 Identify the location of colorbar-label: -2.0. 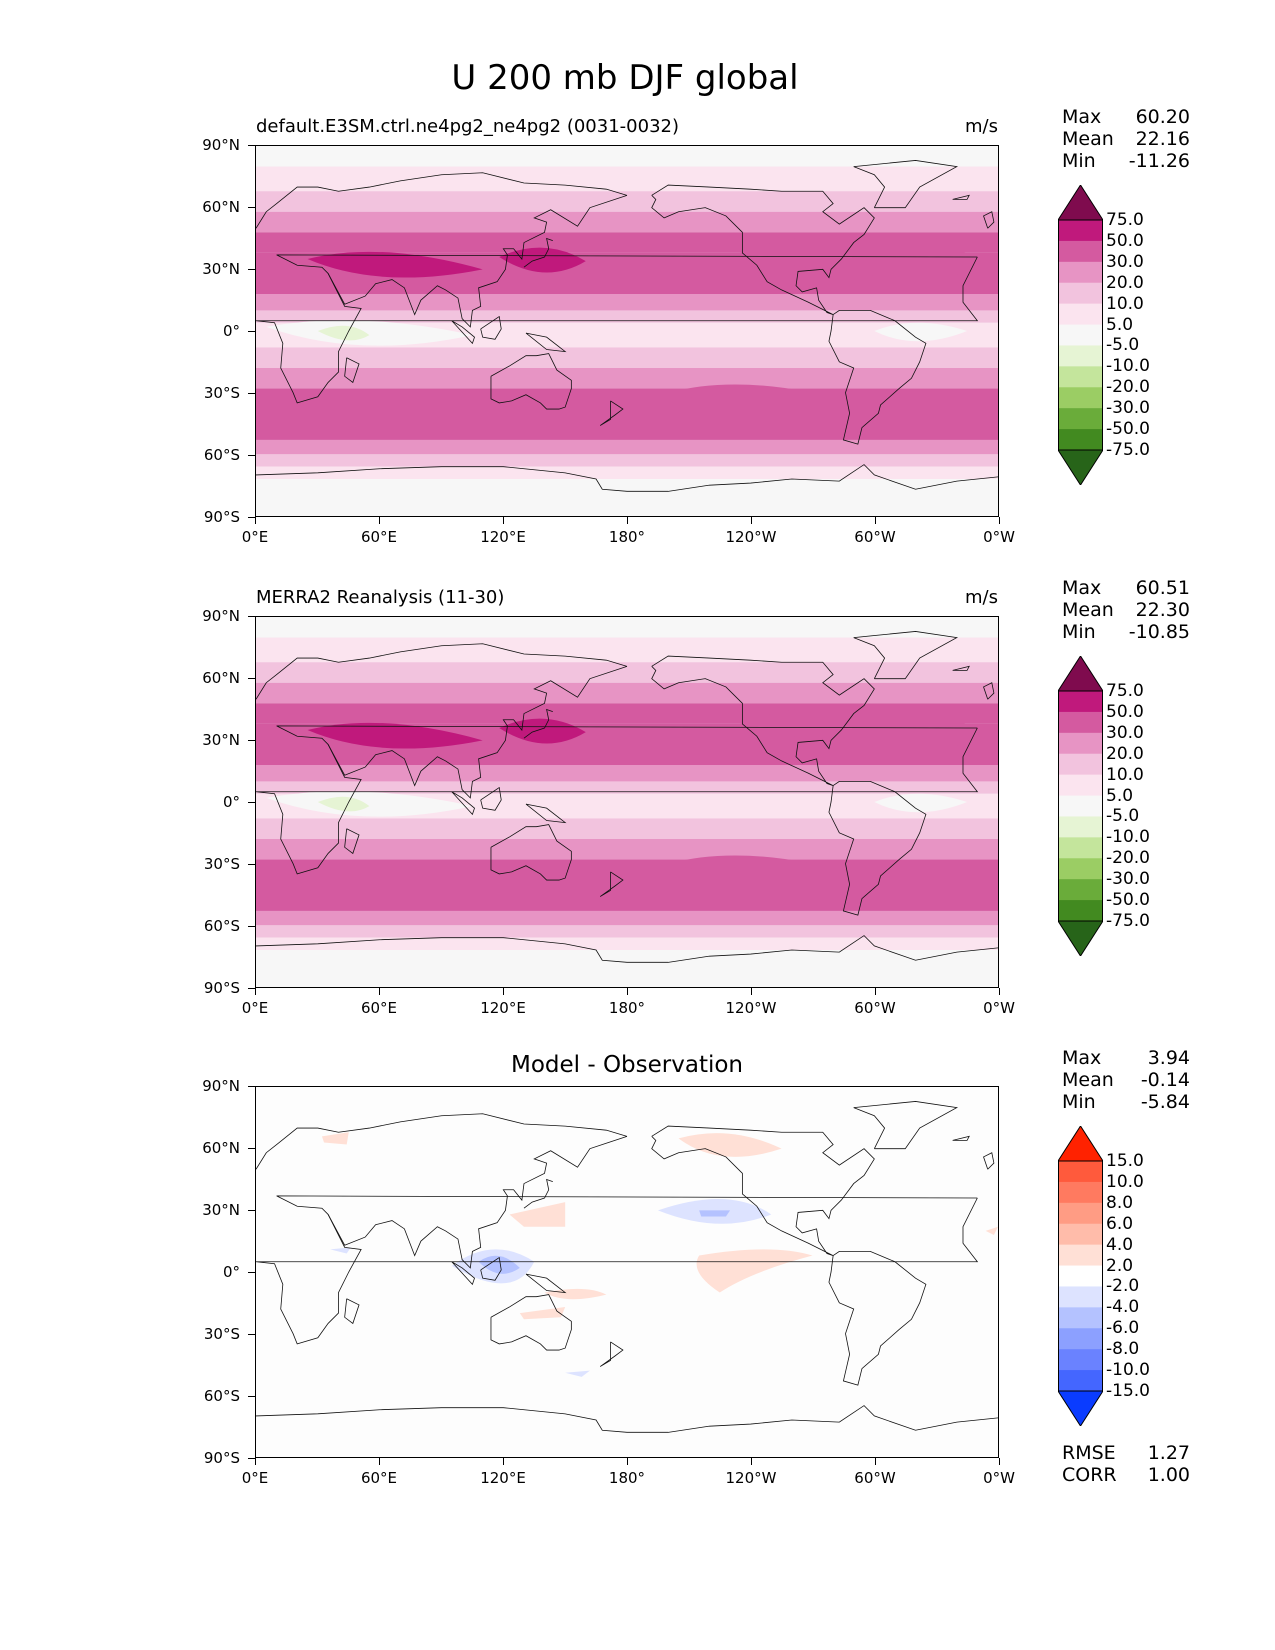
(1123, 1286).